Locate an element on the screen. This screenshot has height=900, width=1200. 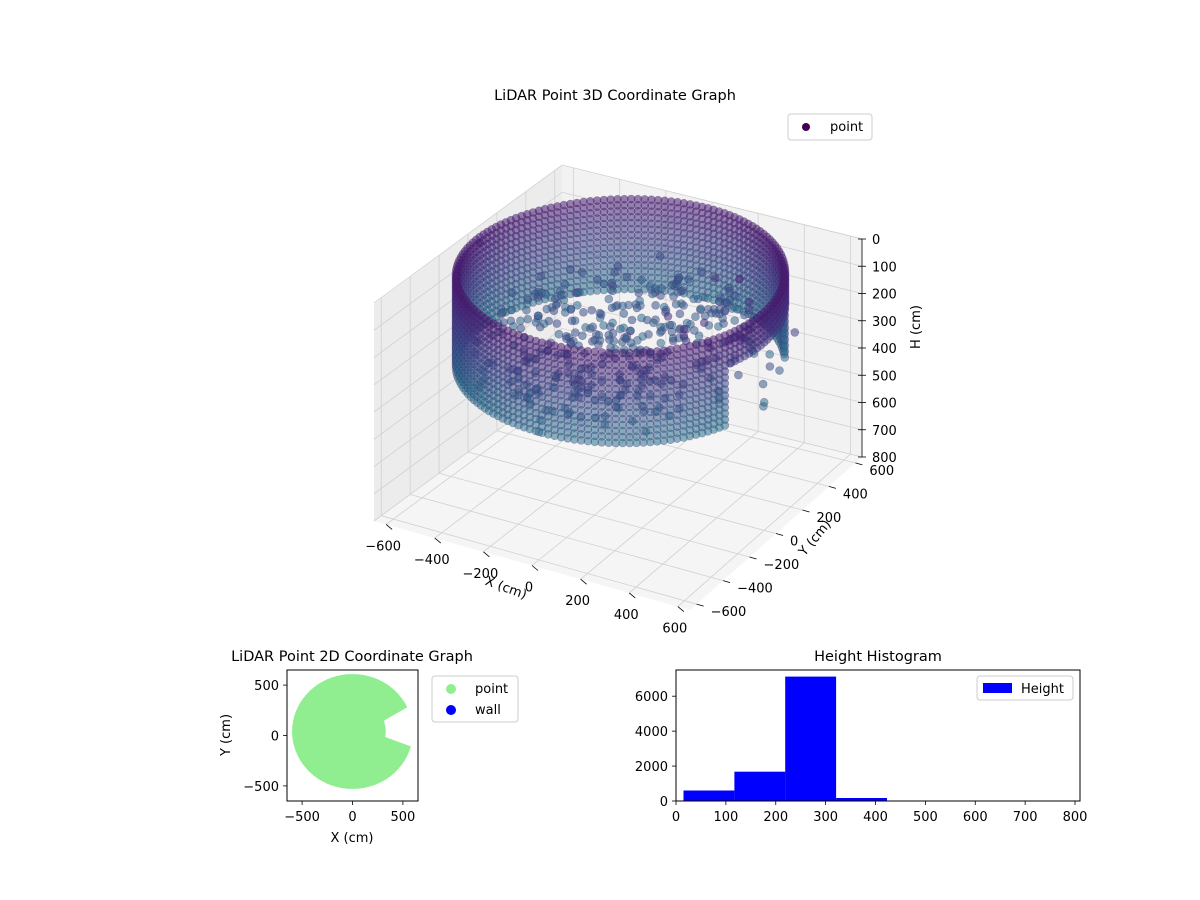
floor-pane is located at coordinates (618, 496).